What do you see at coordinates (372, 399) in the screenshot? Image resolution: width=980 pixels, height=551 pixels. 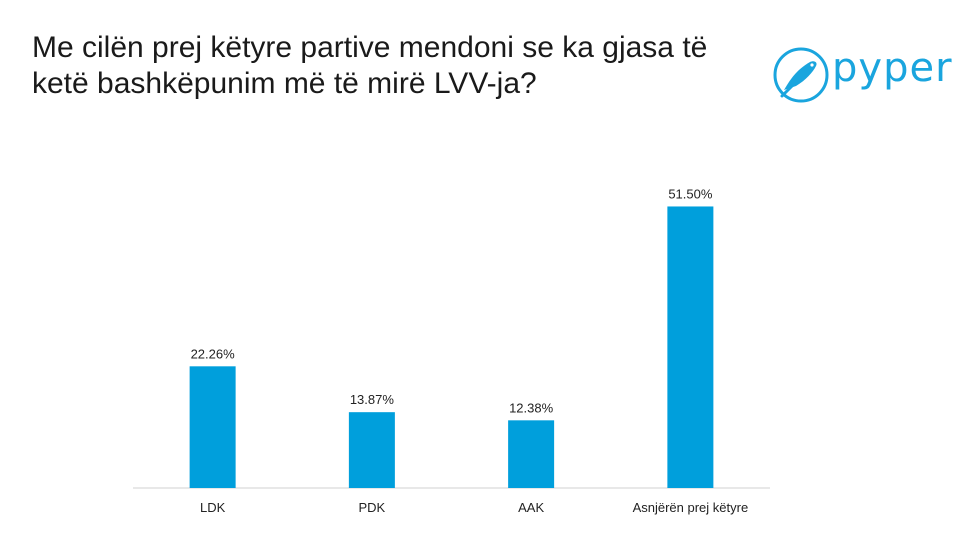 I see `data-label: 13.87%` at bounding box center [372, 399].